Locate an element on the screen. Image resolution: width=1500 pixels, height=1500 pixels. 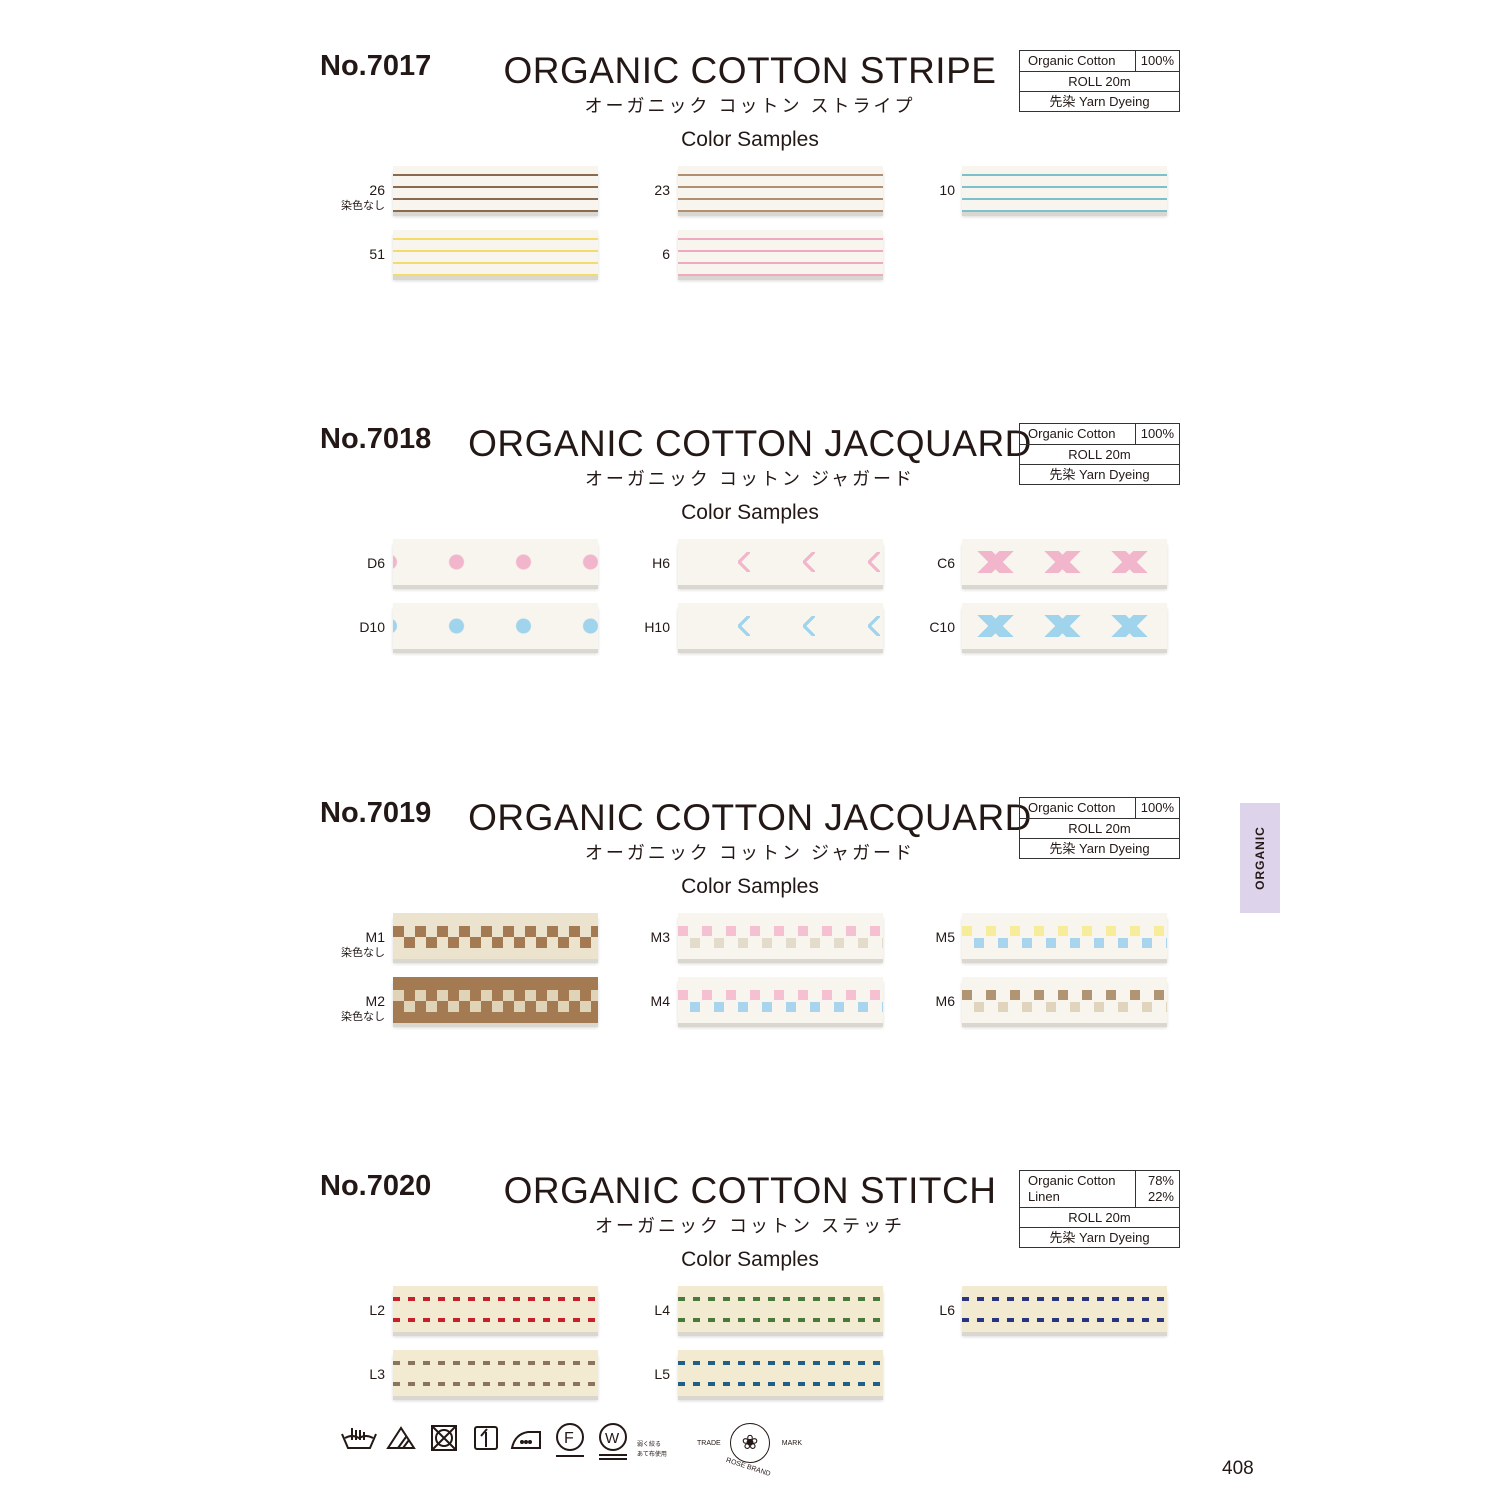
sample-code: C6 is located at coordinates (946, 563).